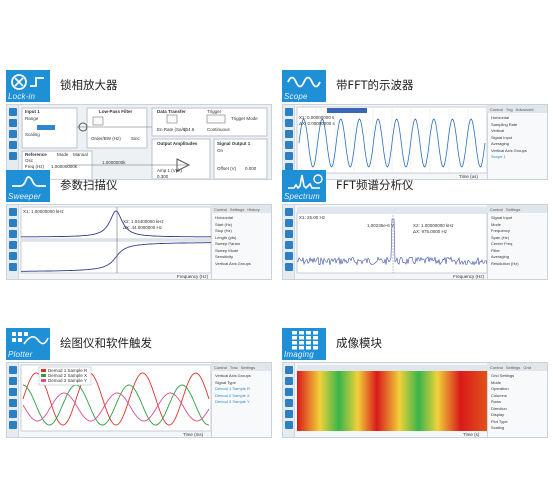  Describe the element at coordinates (139, 186) in the screenshot. I see `sweeper-header: Sweeper 参数扫描仪` at that location.